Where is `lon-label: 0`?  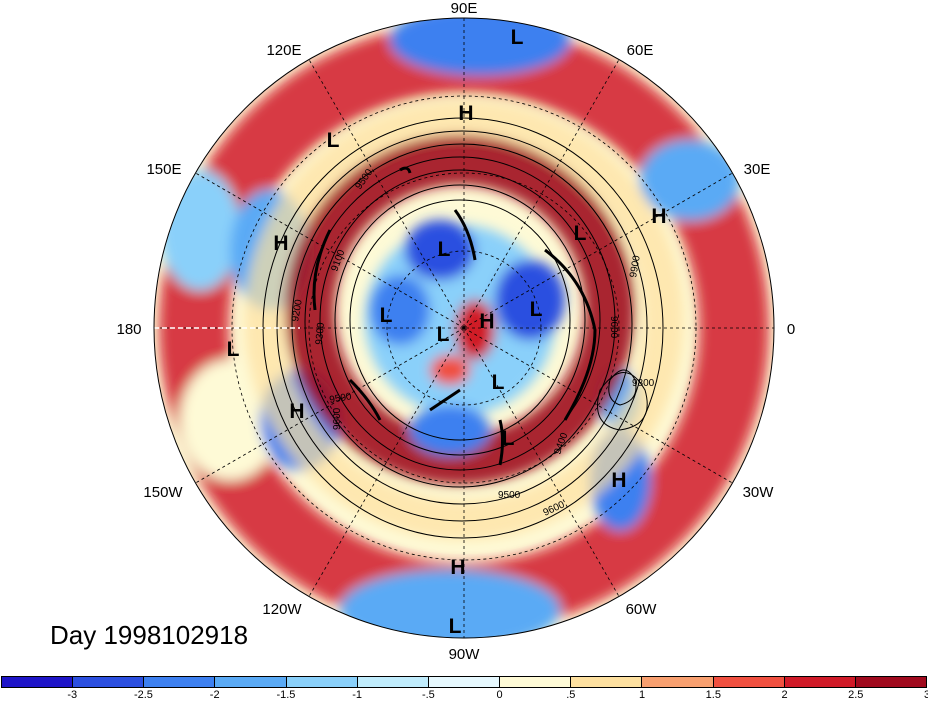 lon-label: 0 is located at coordinates (791, 329).